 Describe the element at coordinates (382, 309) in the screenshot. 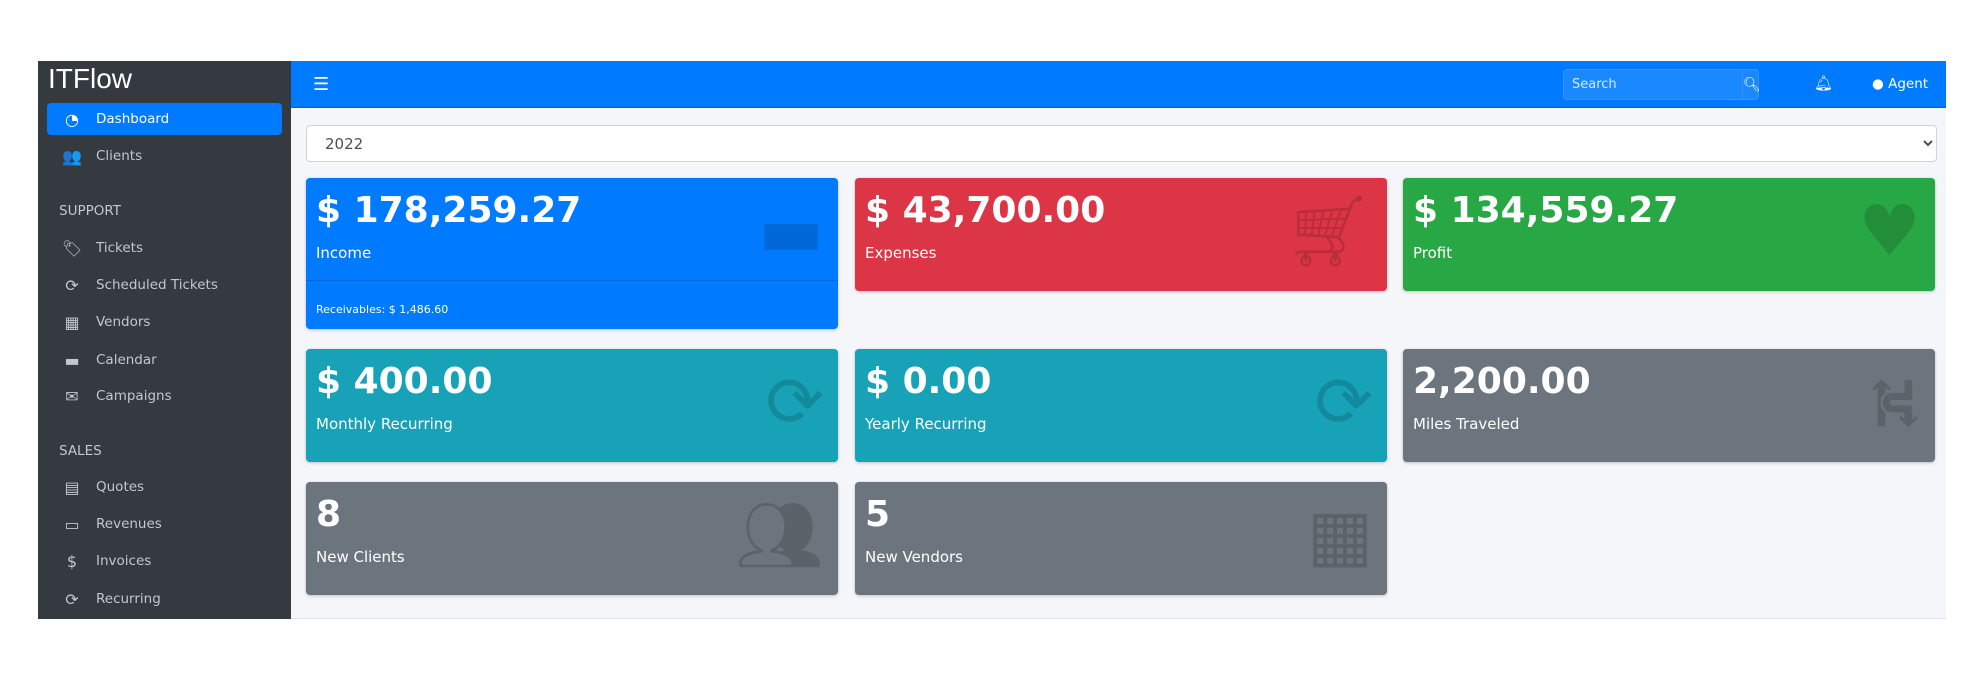

I see `receivables-text: Receivables: $ 1,486.60` at that location.